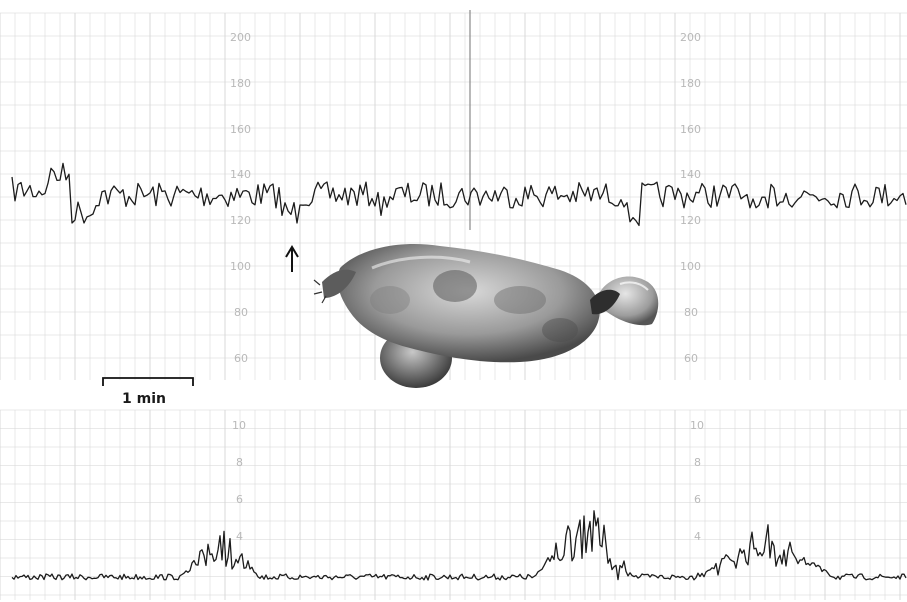  I want to click on fetal-heart-rate-trace, so click(459, 194).